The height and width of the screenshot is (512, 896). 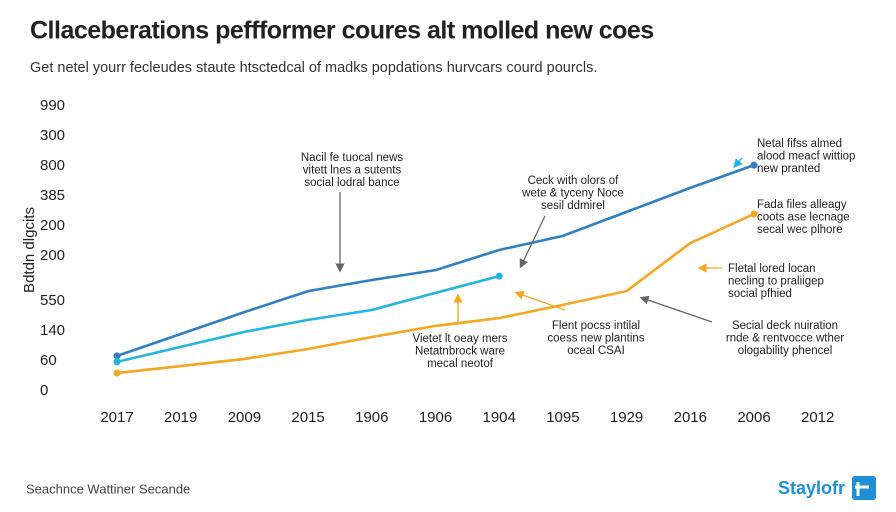 What do you see at coordinates (800, 230) in the screenshot?
I see `annotation: secal wec plhore` at bounding box center [800, 230].